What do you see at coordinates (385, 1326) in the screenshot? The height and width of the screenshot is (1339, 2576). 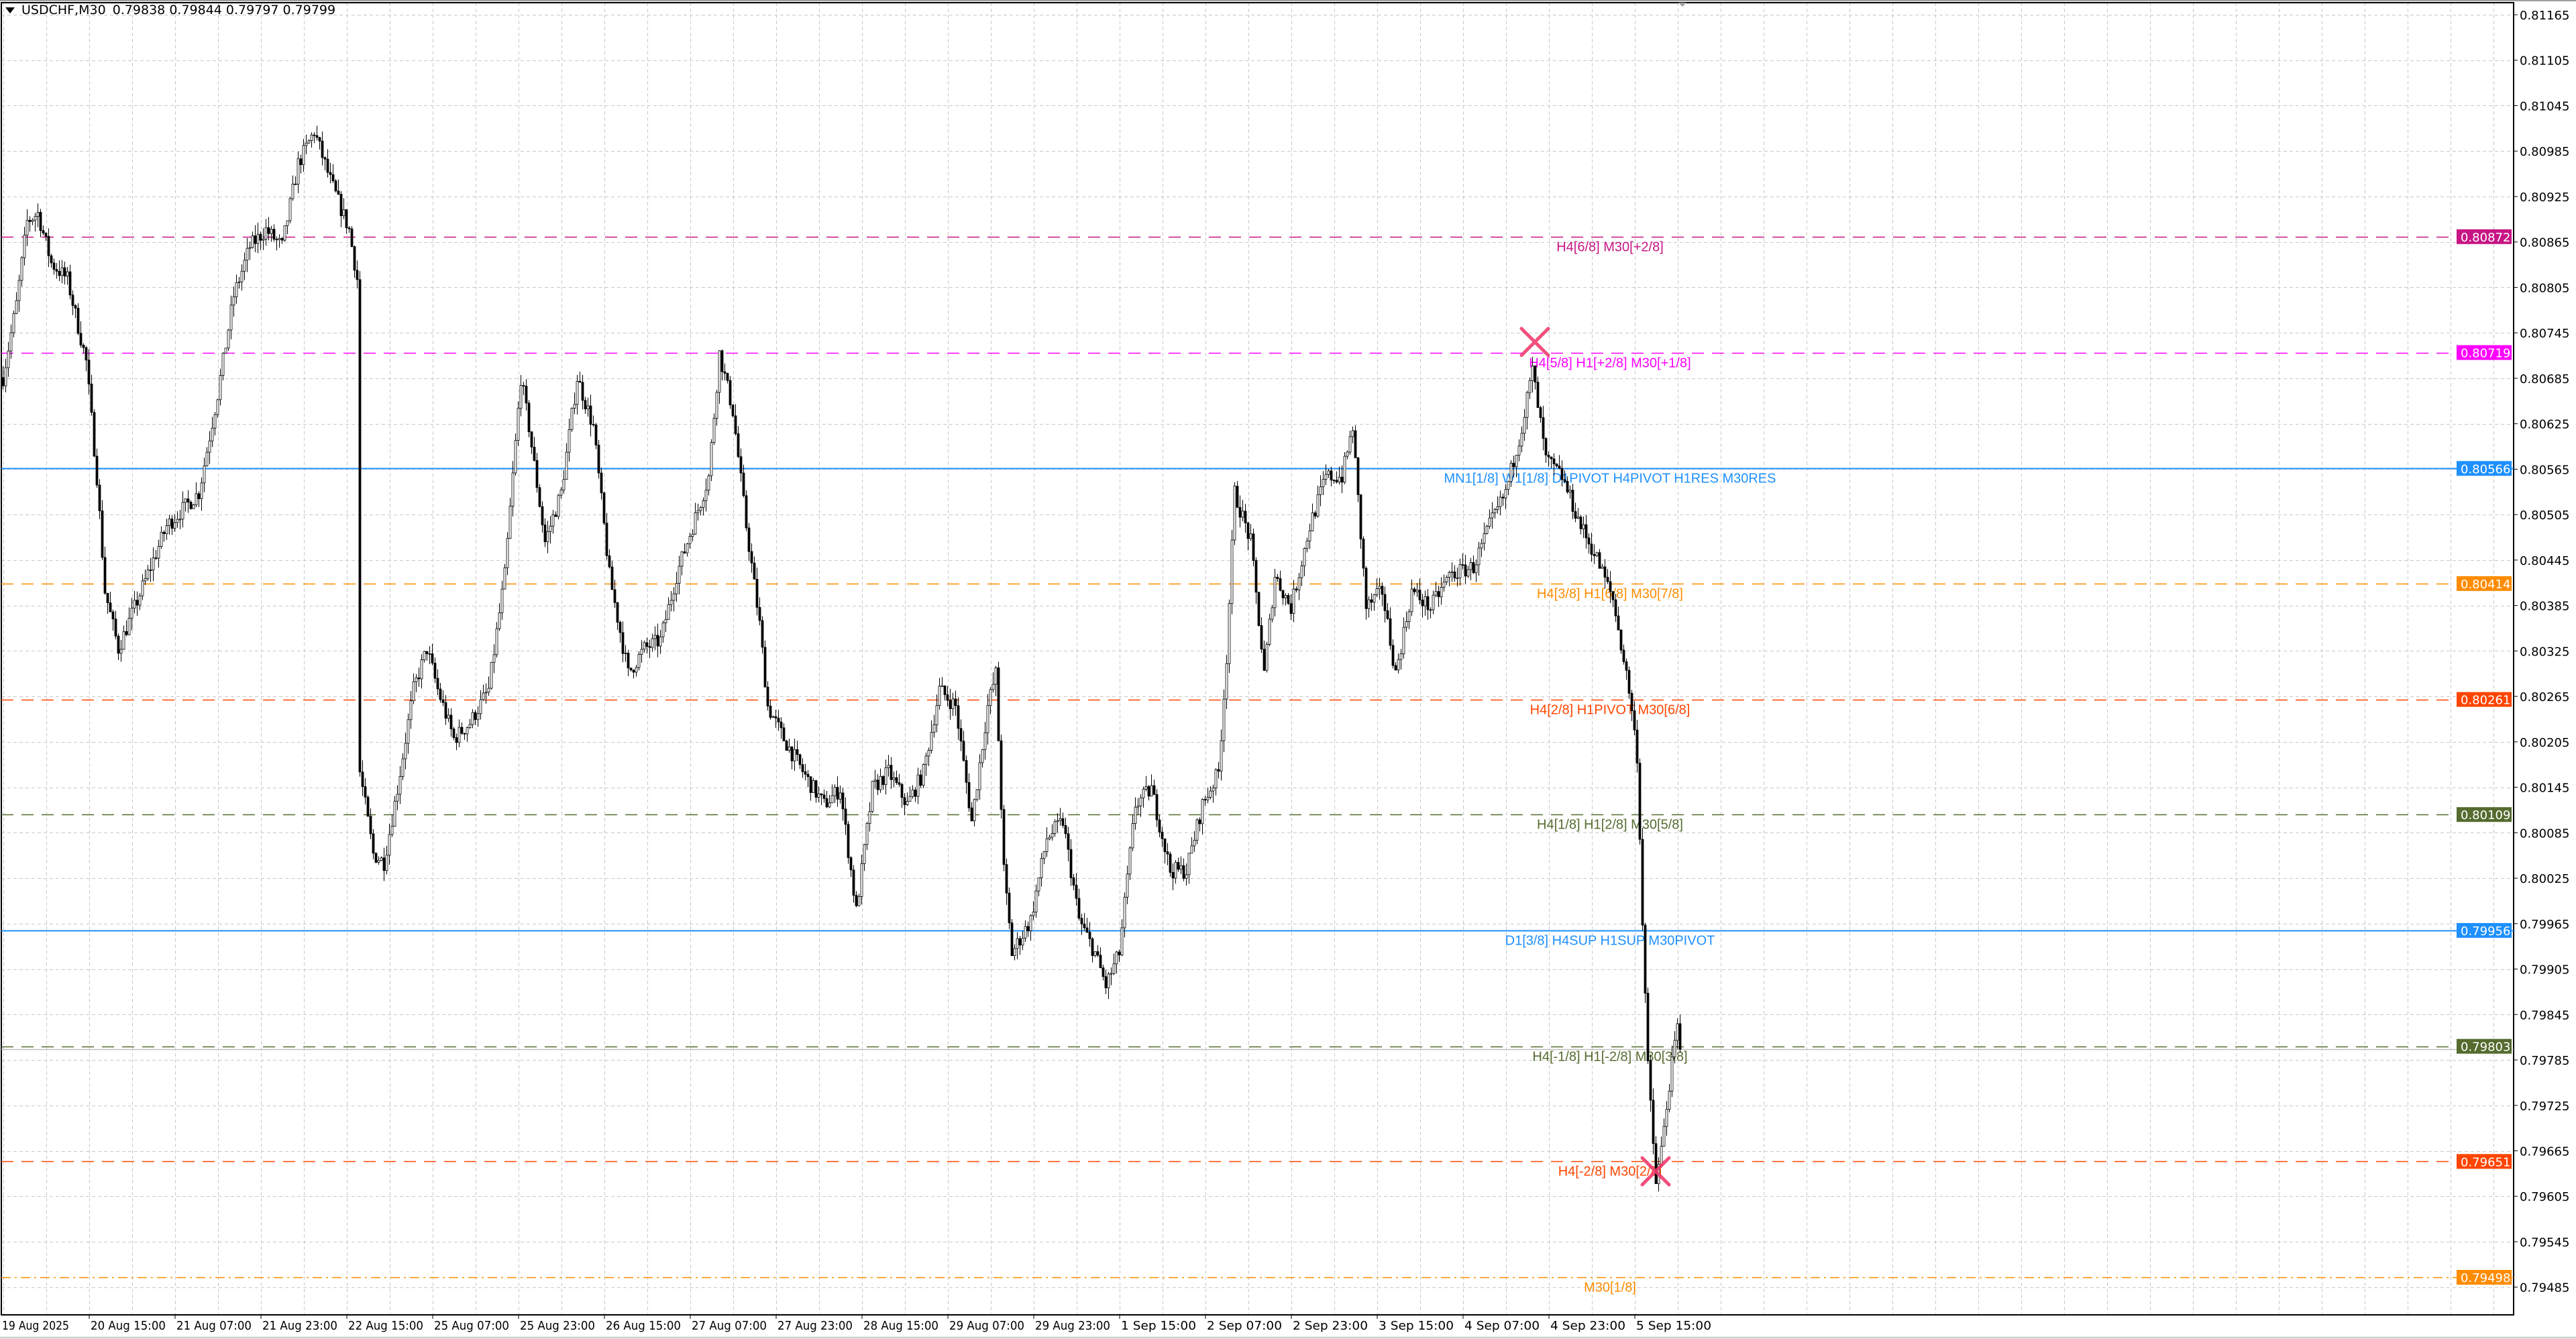 I see `x-tick-label: 22 Aug 15:00` at bounding box center [385, 1326].